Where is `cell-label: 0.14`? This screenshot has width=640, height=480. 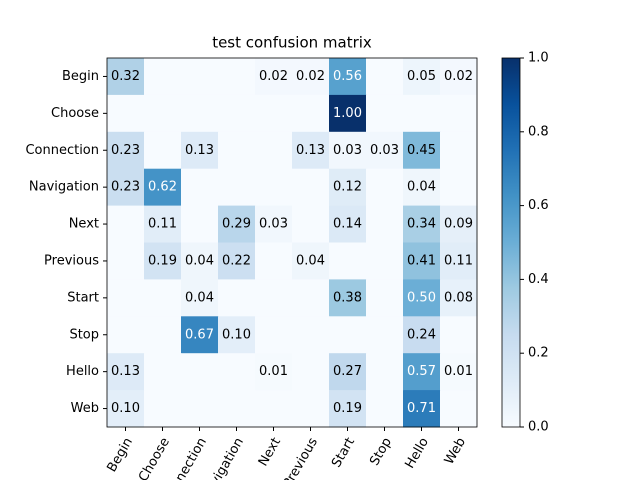 cell-label: 0.14 is located at coordinates (347, 224).